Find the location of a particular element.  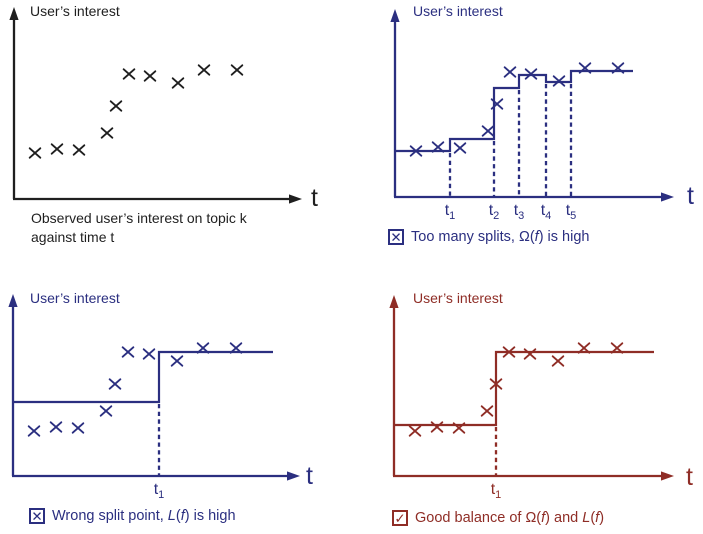

tick-t3: t3 is located at coordinates (519, 212).